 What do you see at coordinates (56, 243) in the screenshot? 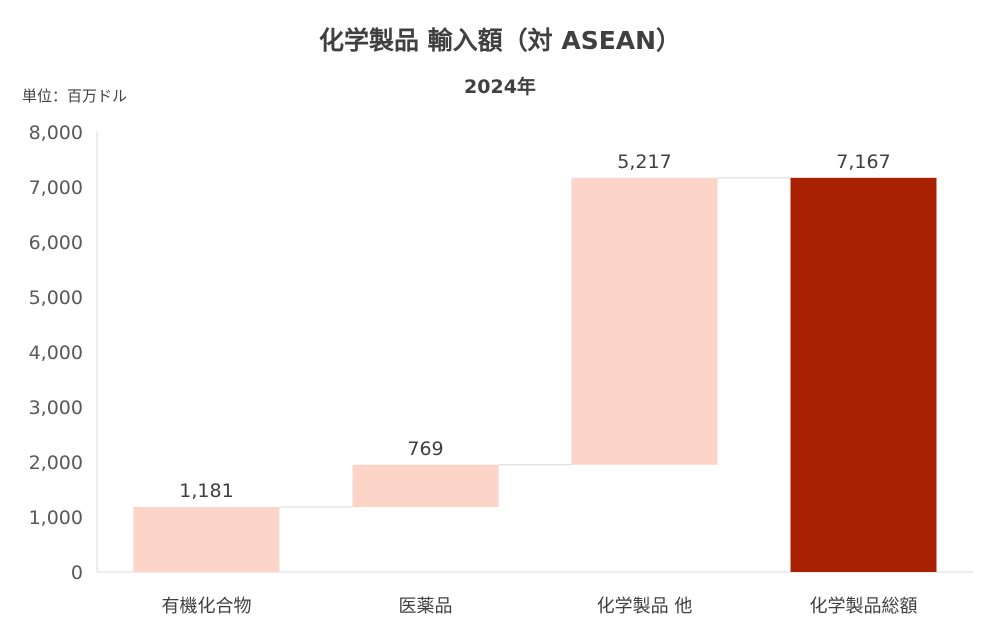
I see `y-tick-label: 6,000` at bounding box center [56, 243].